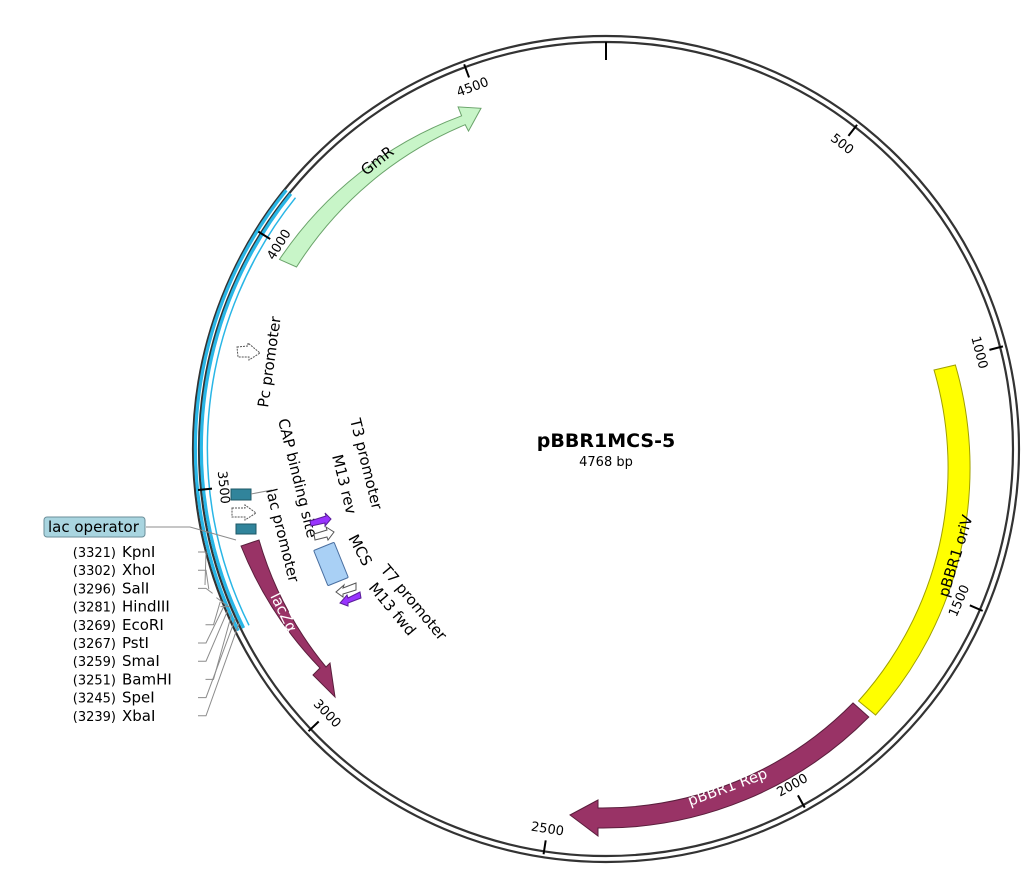 The image size is (1029, 887). I want to click on t7-promoter-arrow, so click(346, 590).